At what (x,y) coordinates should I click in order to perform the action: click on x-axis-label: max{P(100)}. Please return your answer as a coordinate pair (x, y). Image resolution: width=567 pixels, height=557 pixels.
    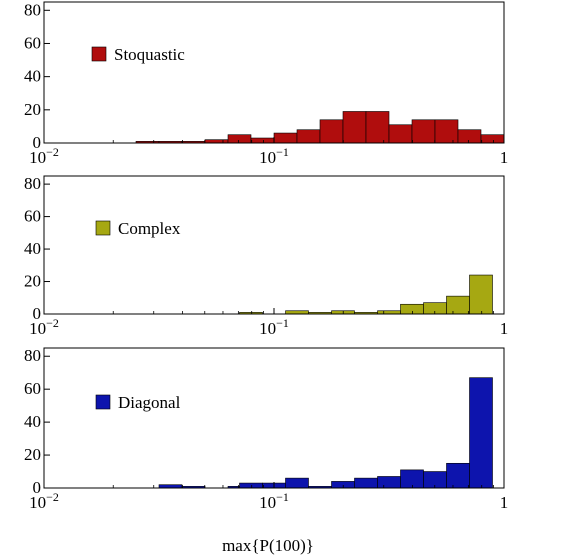
    Looking at the image, I should click on (268, 545).